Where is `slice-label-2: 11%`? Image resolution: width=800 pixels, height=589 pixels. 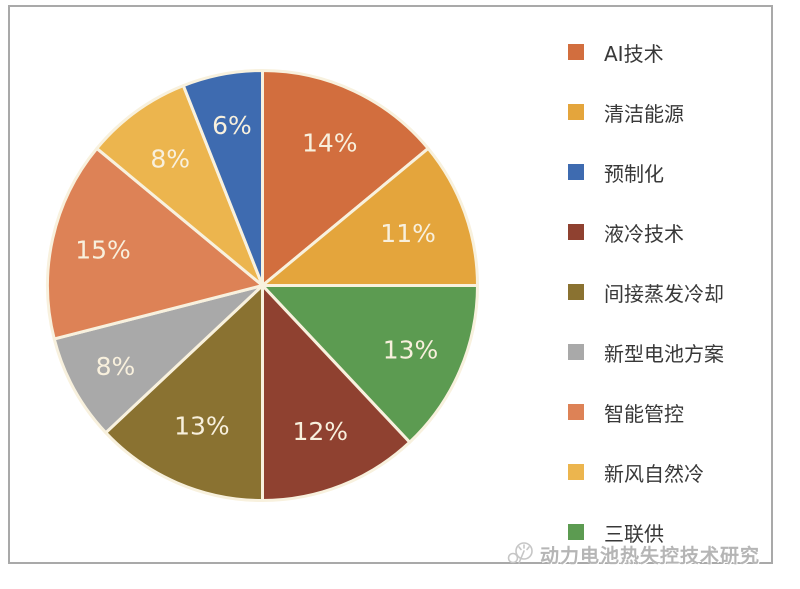
slice-label-2: 11% is located at coordinates (408, 233).